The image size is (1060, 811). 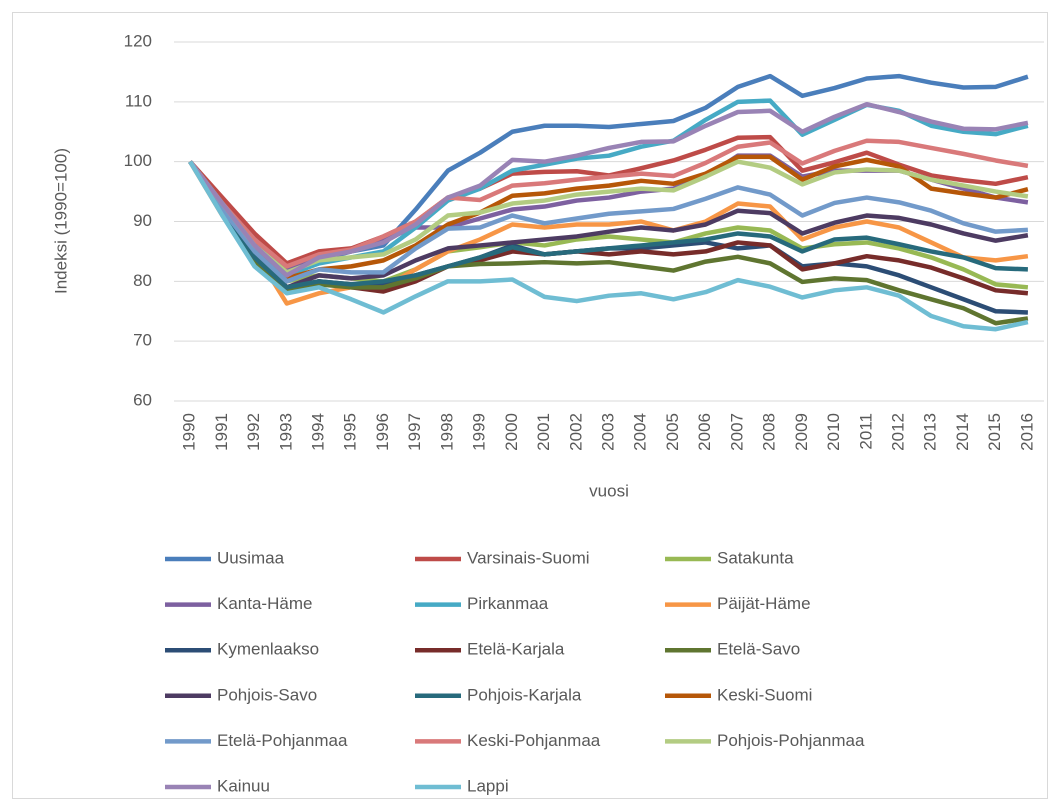 What do you see at coordinates (672, 432) in the screenshot?
I see `x-tick-label: 2005` at bounding box center [672, 432].